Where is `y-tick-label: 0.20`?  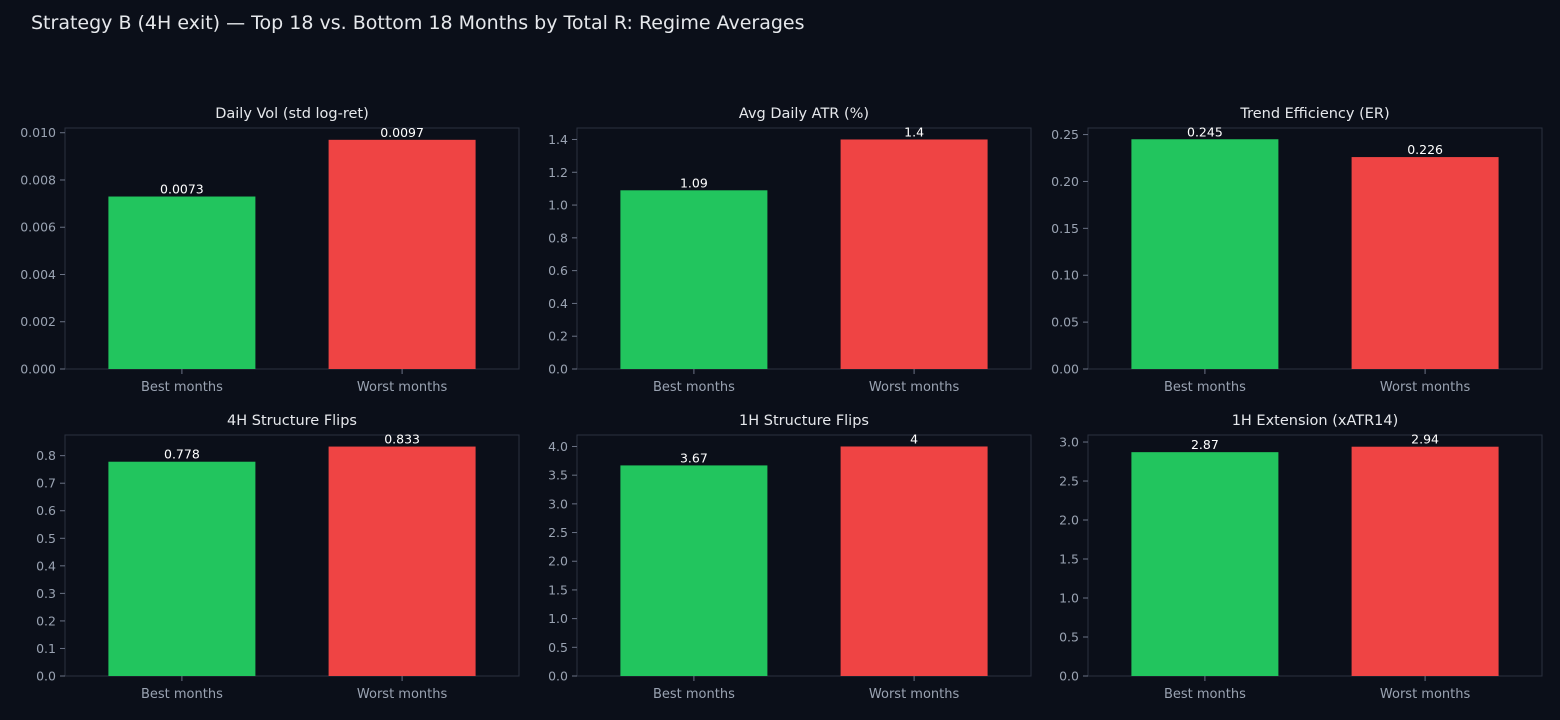
y-tick-label: 0.20 is located at coordinates (1065, 181).